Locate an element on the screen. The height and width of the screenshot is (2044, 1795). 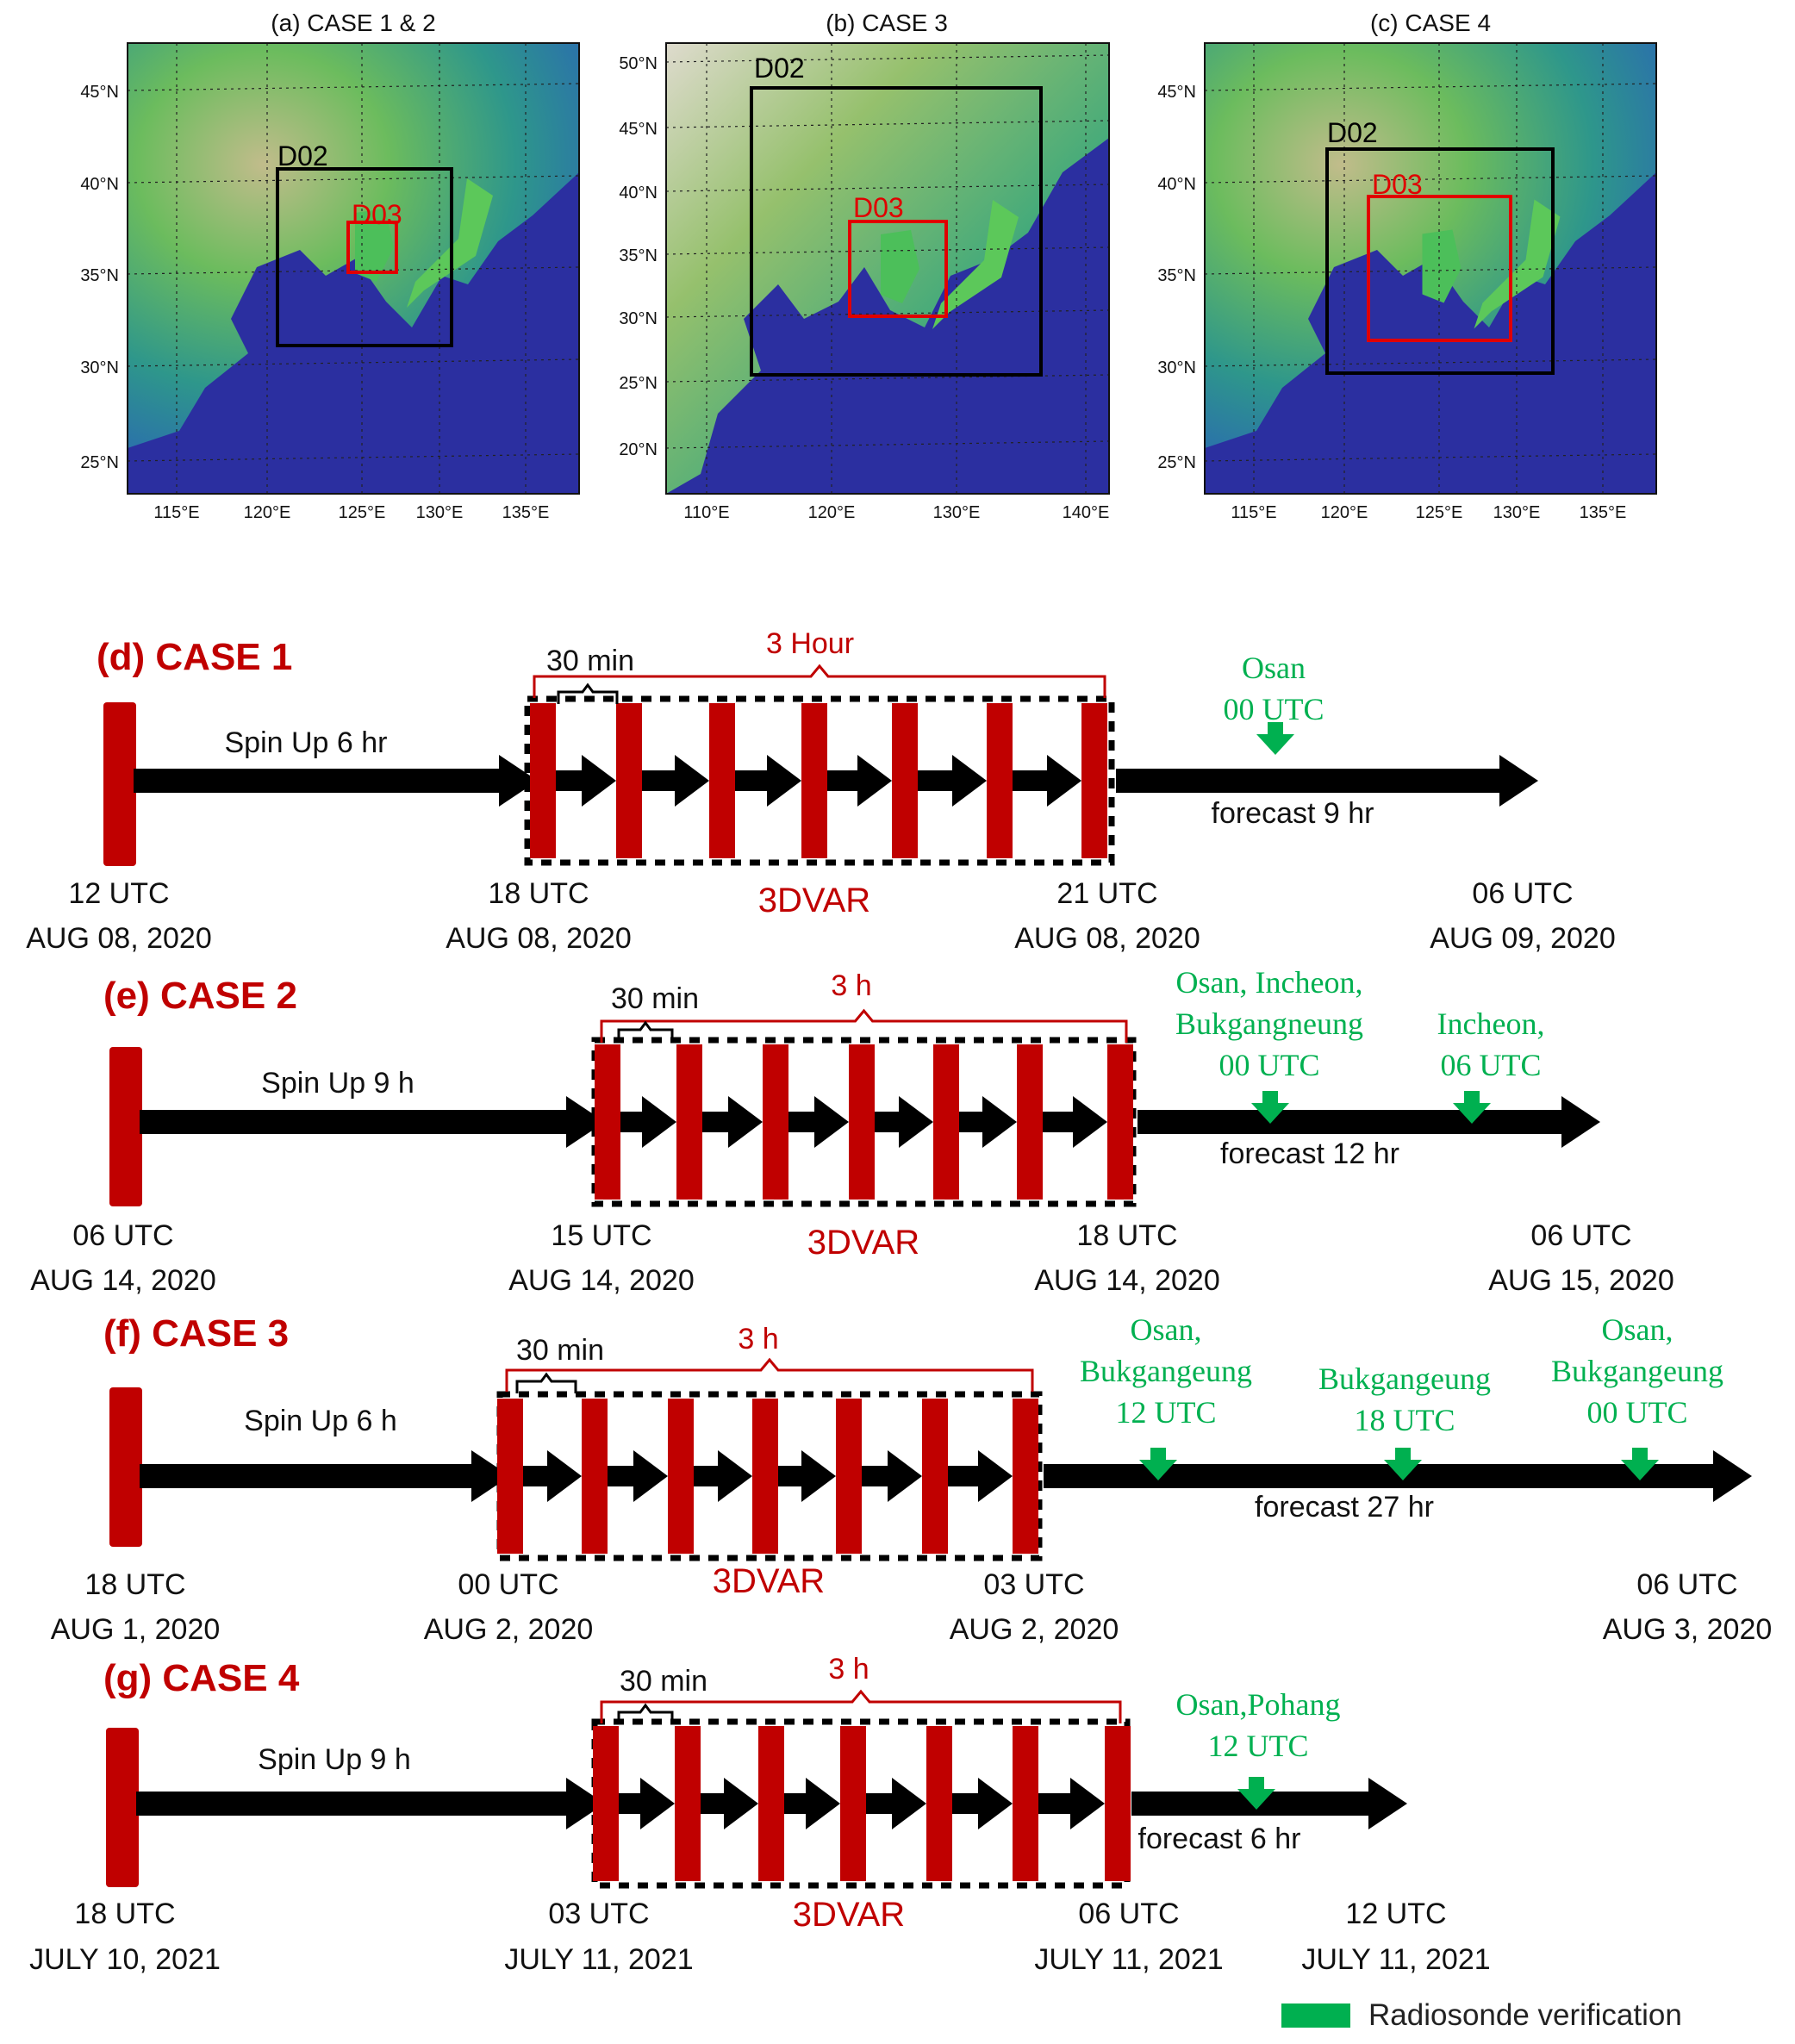
lon-label: 115°E is located at coordinates (1253, 512).